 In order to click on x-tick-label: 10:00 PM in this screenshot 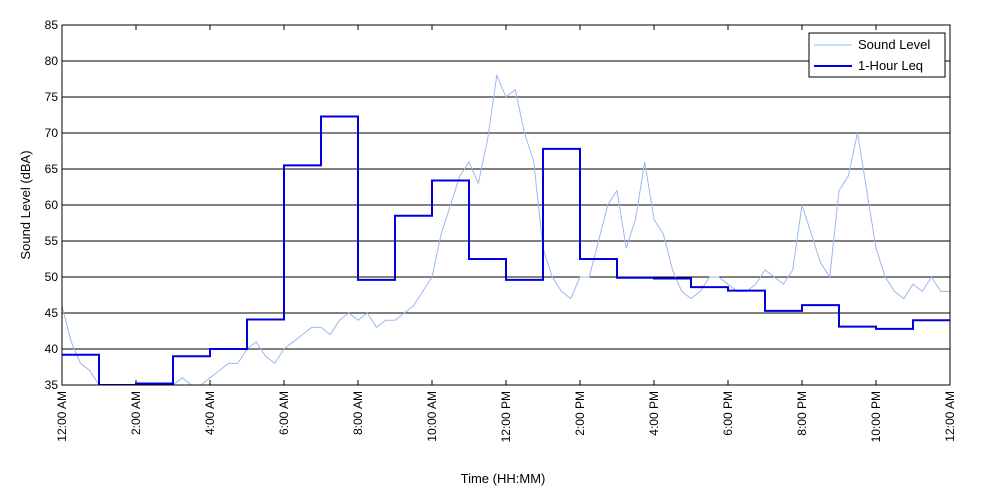, I will do `click(876, 416)`.